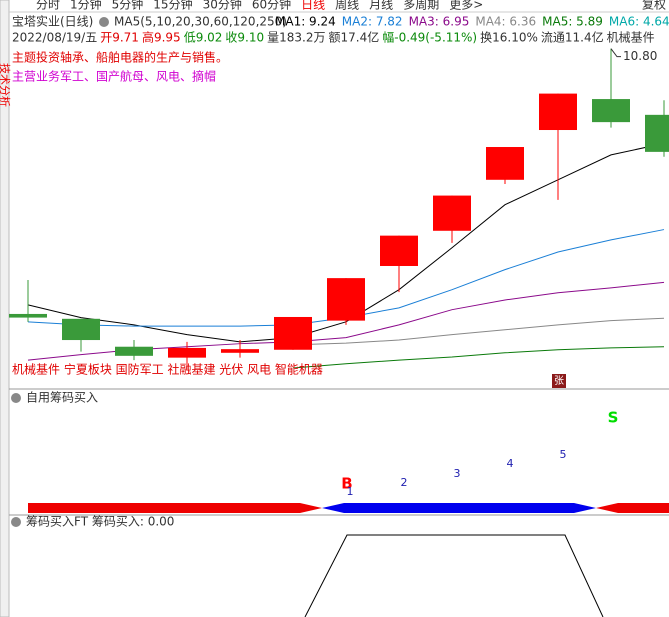 The height and width of the screenshot is (617, 669). I want to click on tab: 5分钟, so click(128, 6).